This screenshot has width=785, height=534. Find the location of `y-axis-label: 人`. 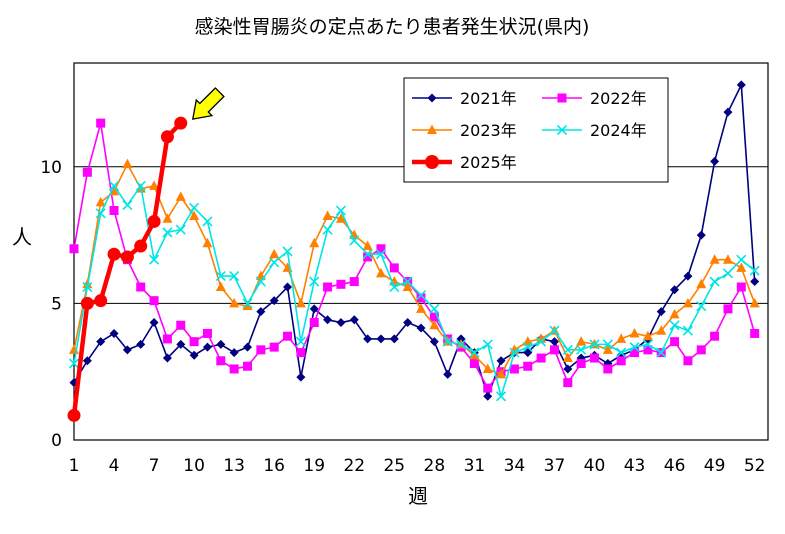

y-axis-label: 人 is located at coordinates (22, 237).